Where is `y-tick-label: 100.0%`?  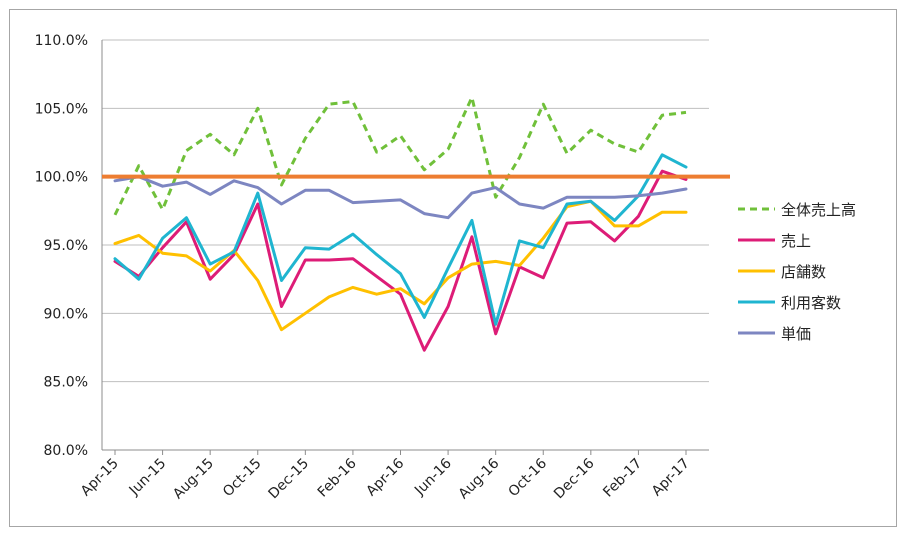
y-tick-label: 100.0% is located at coordinates (61, 178).